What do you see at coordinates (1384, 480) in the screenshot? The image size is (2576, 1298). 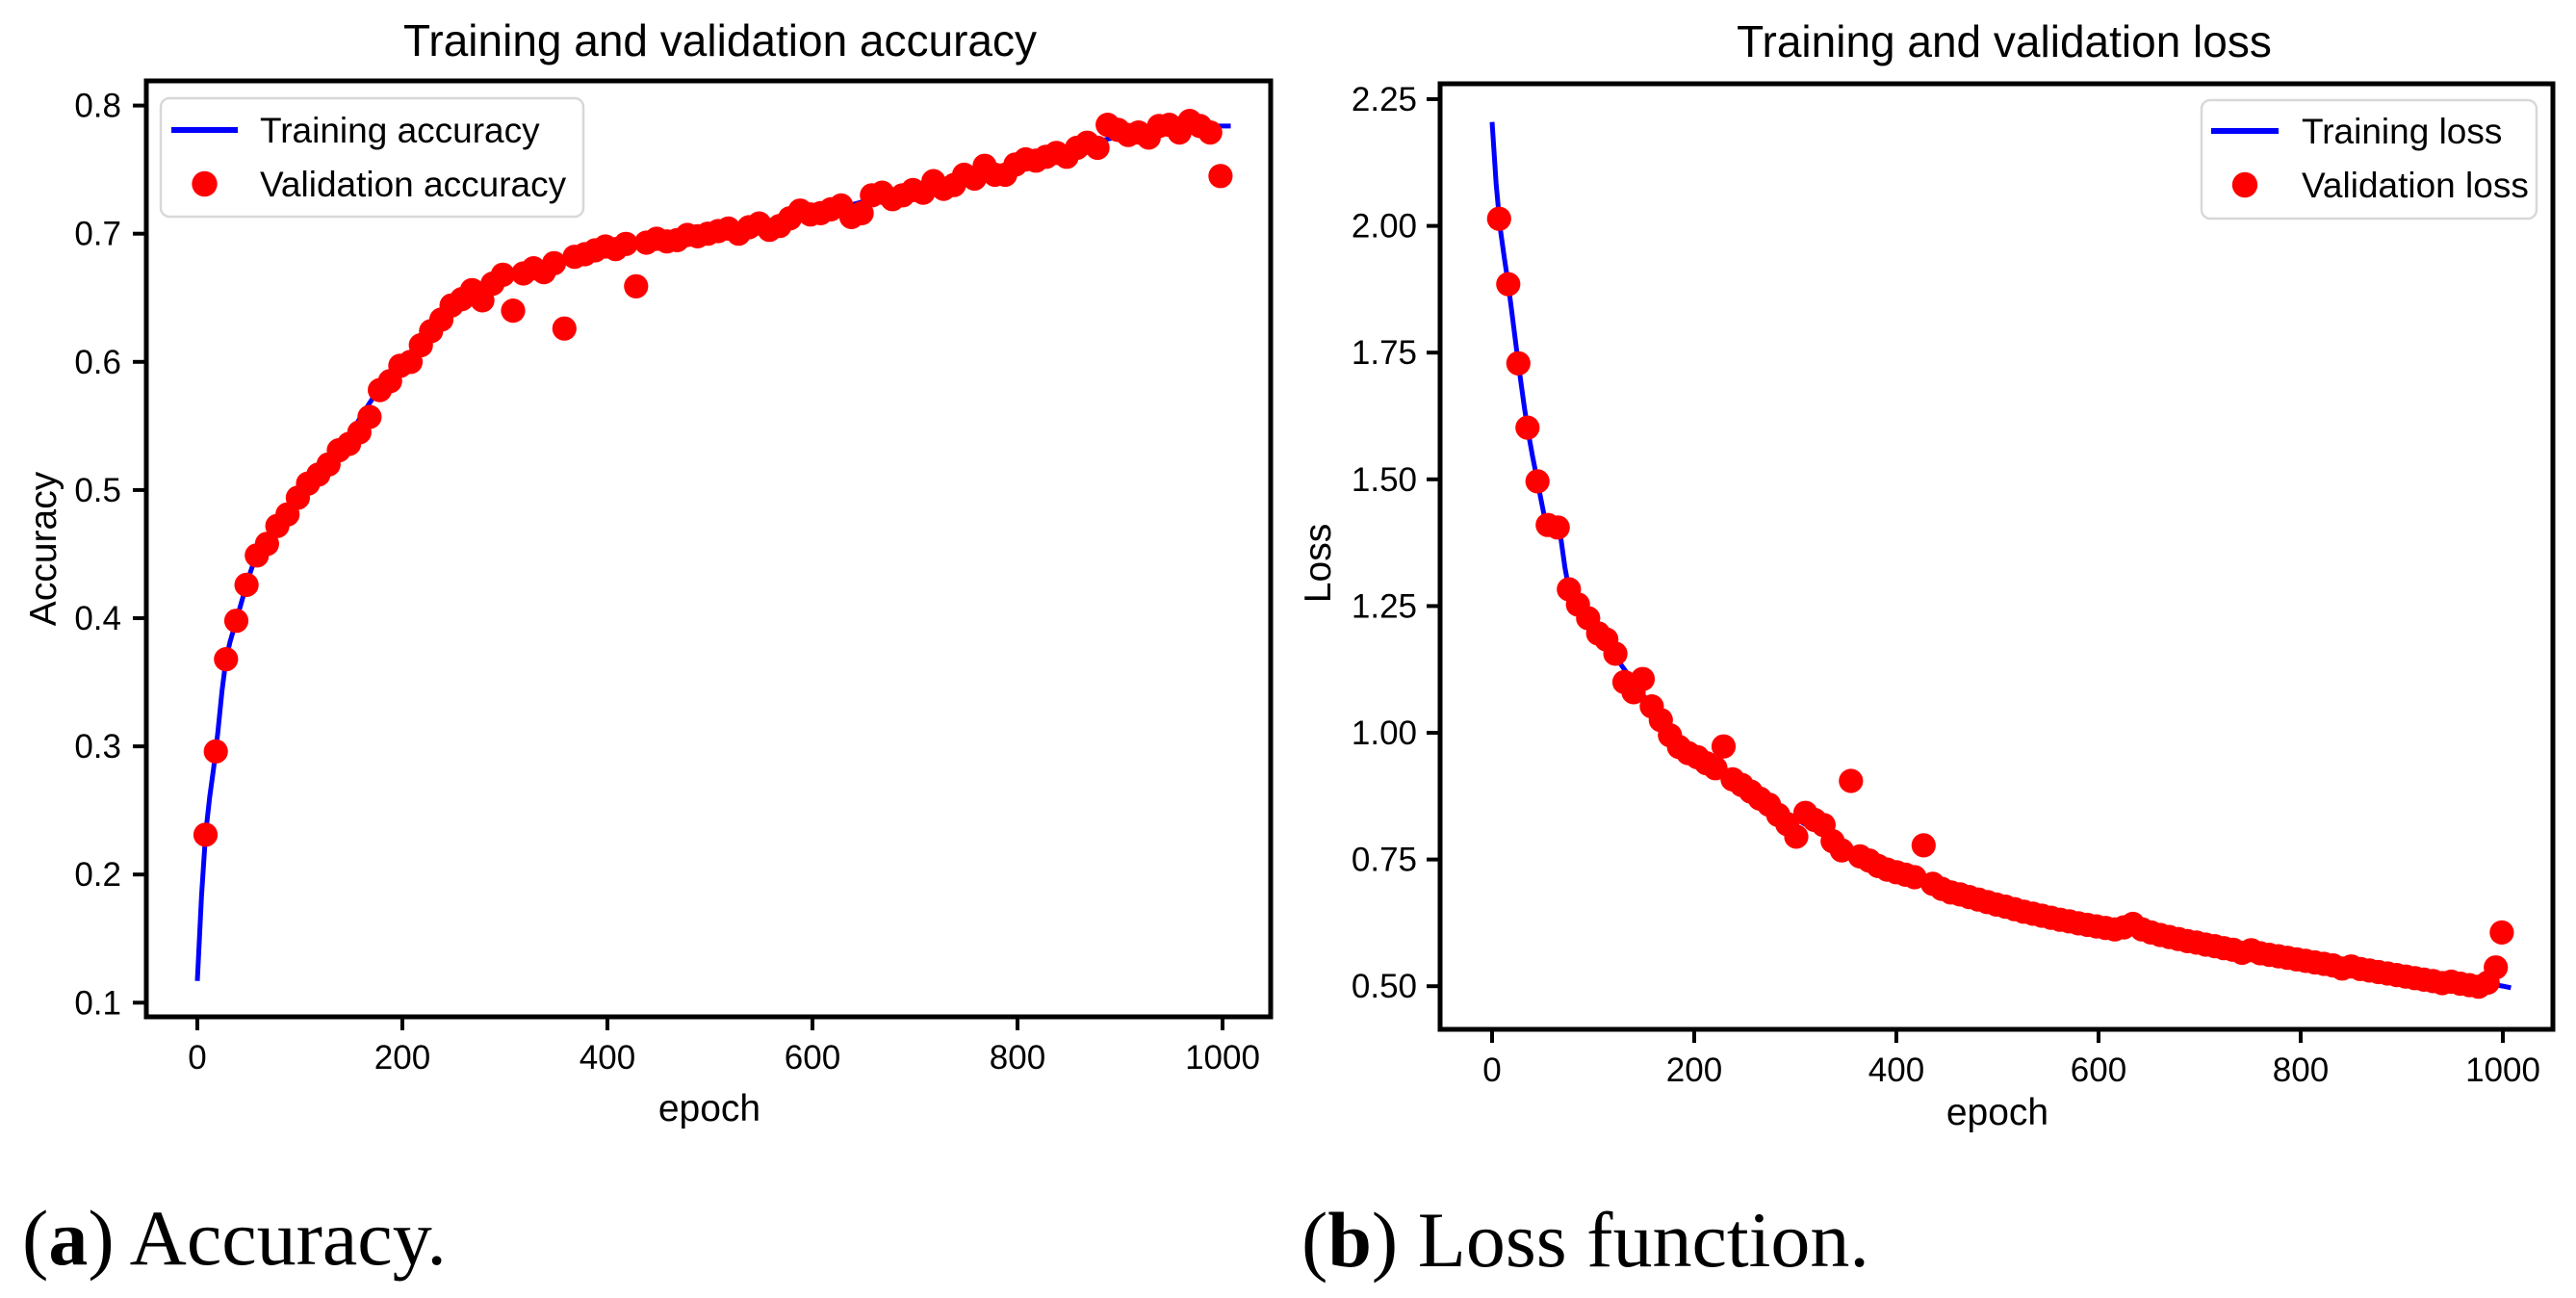 I see `svg-text: 1.50` at bounding box center [1384, 480].